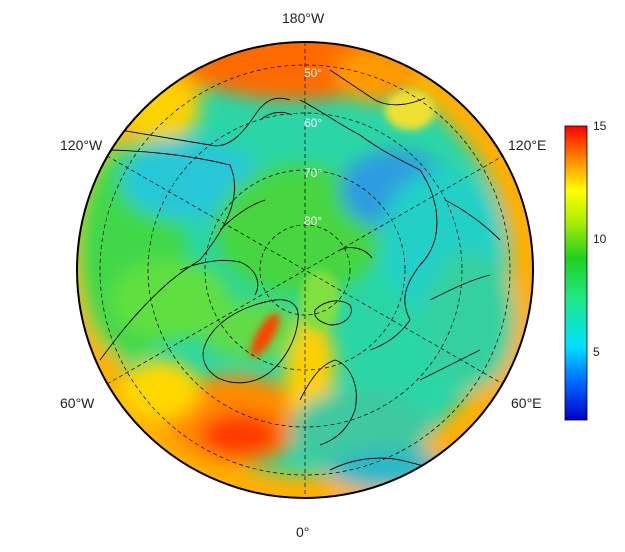 This screenshot has width=625, height=552. I want to click on colorbar-tick-5: 5, so click(596, 352).